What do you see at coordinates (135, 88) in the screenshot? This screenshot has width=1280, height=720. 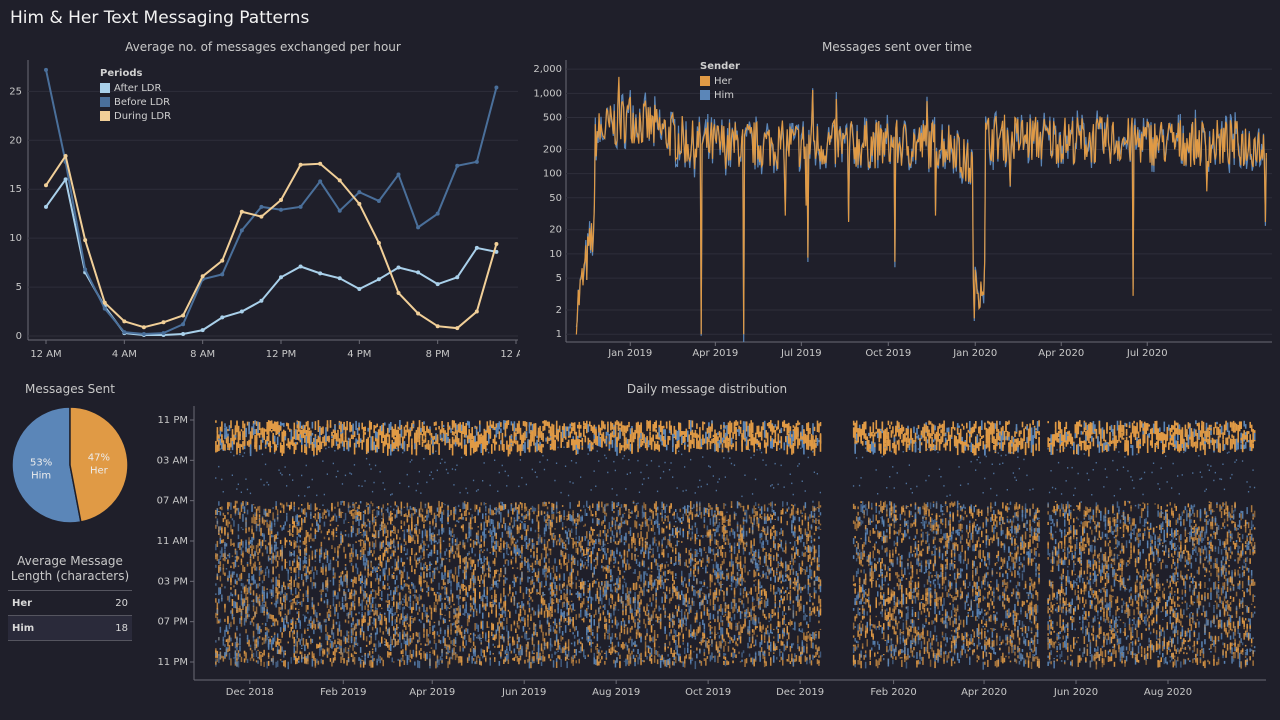 I see `legend-item-after-ldr: After LDR` at bounding box center [135, 88].